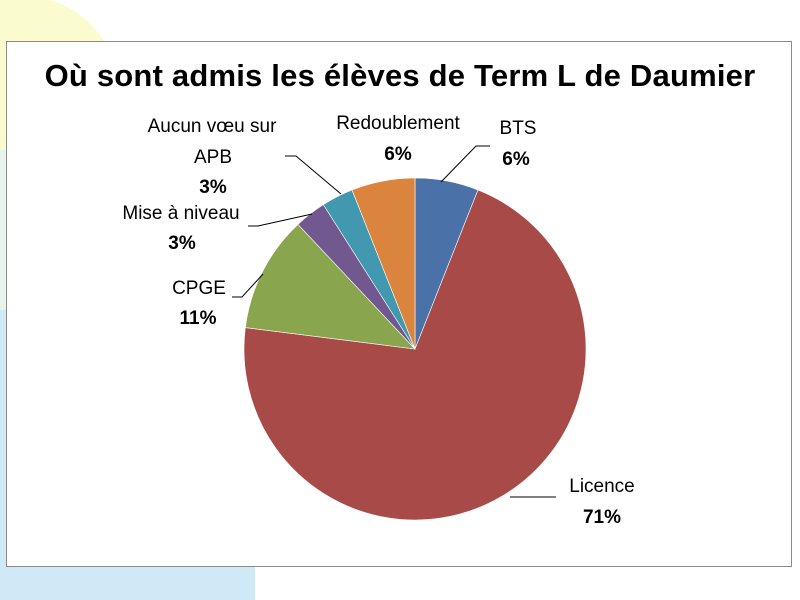 The image size is (800, 600). What do you see at coordinates (180, 213) in the screenshot?
I see `slice-label-mise-a-niveau: Mise à niveau` at bounding box center [180, 213].